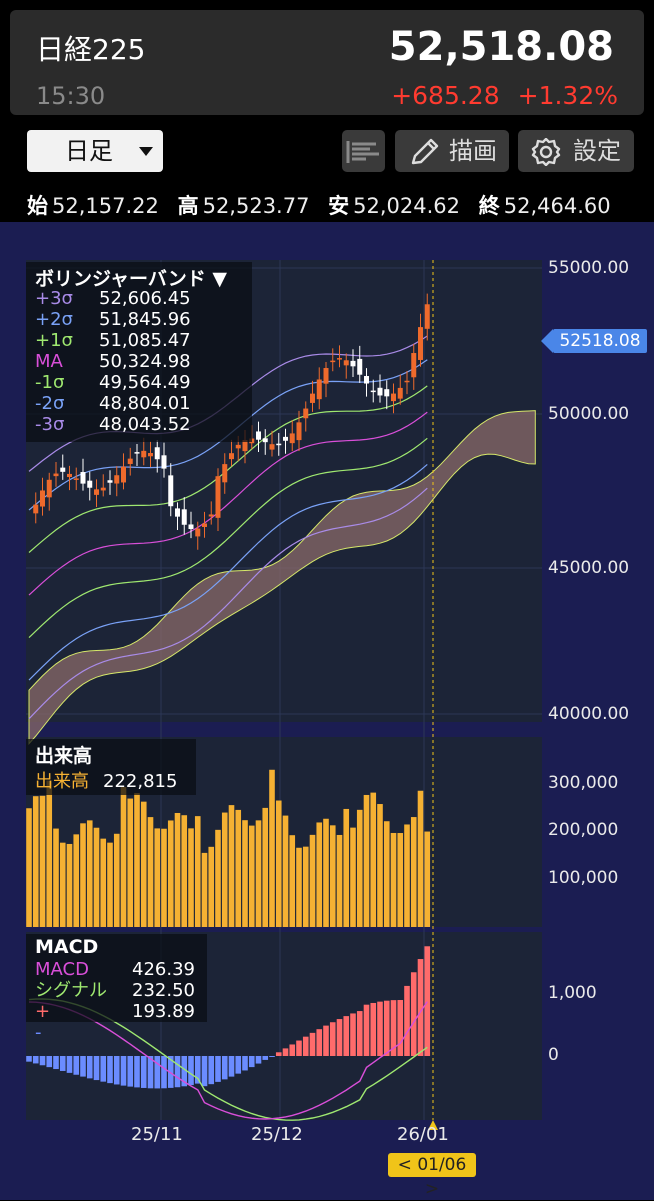  What do you see at coordinates (557, 206) in the screenshot?
I see `close-value: 52,464.60` at bounding box center [557, 206].